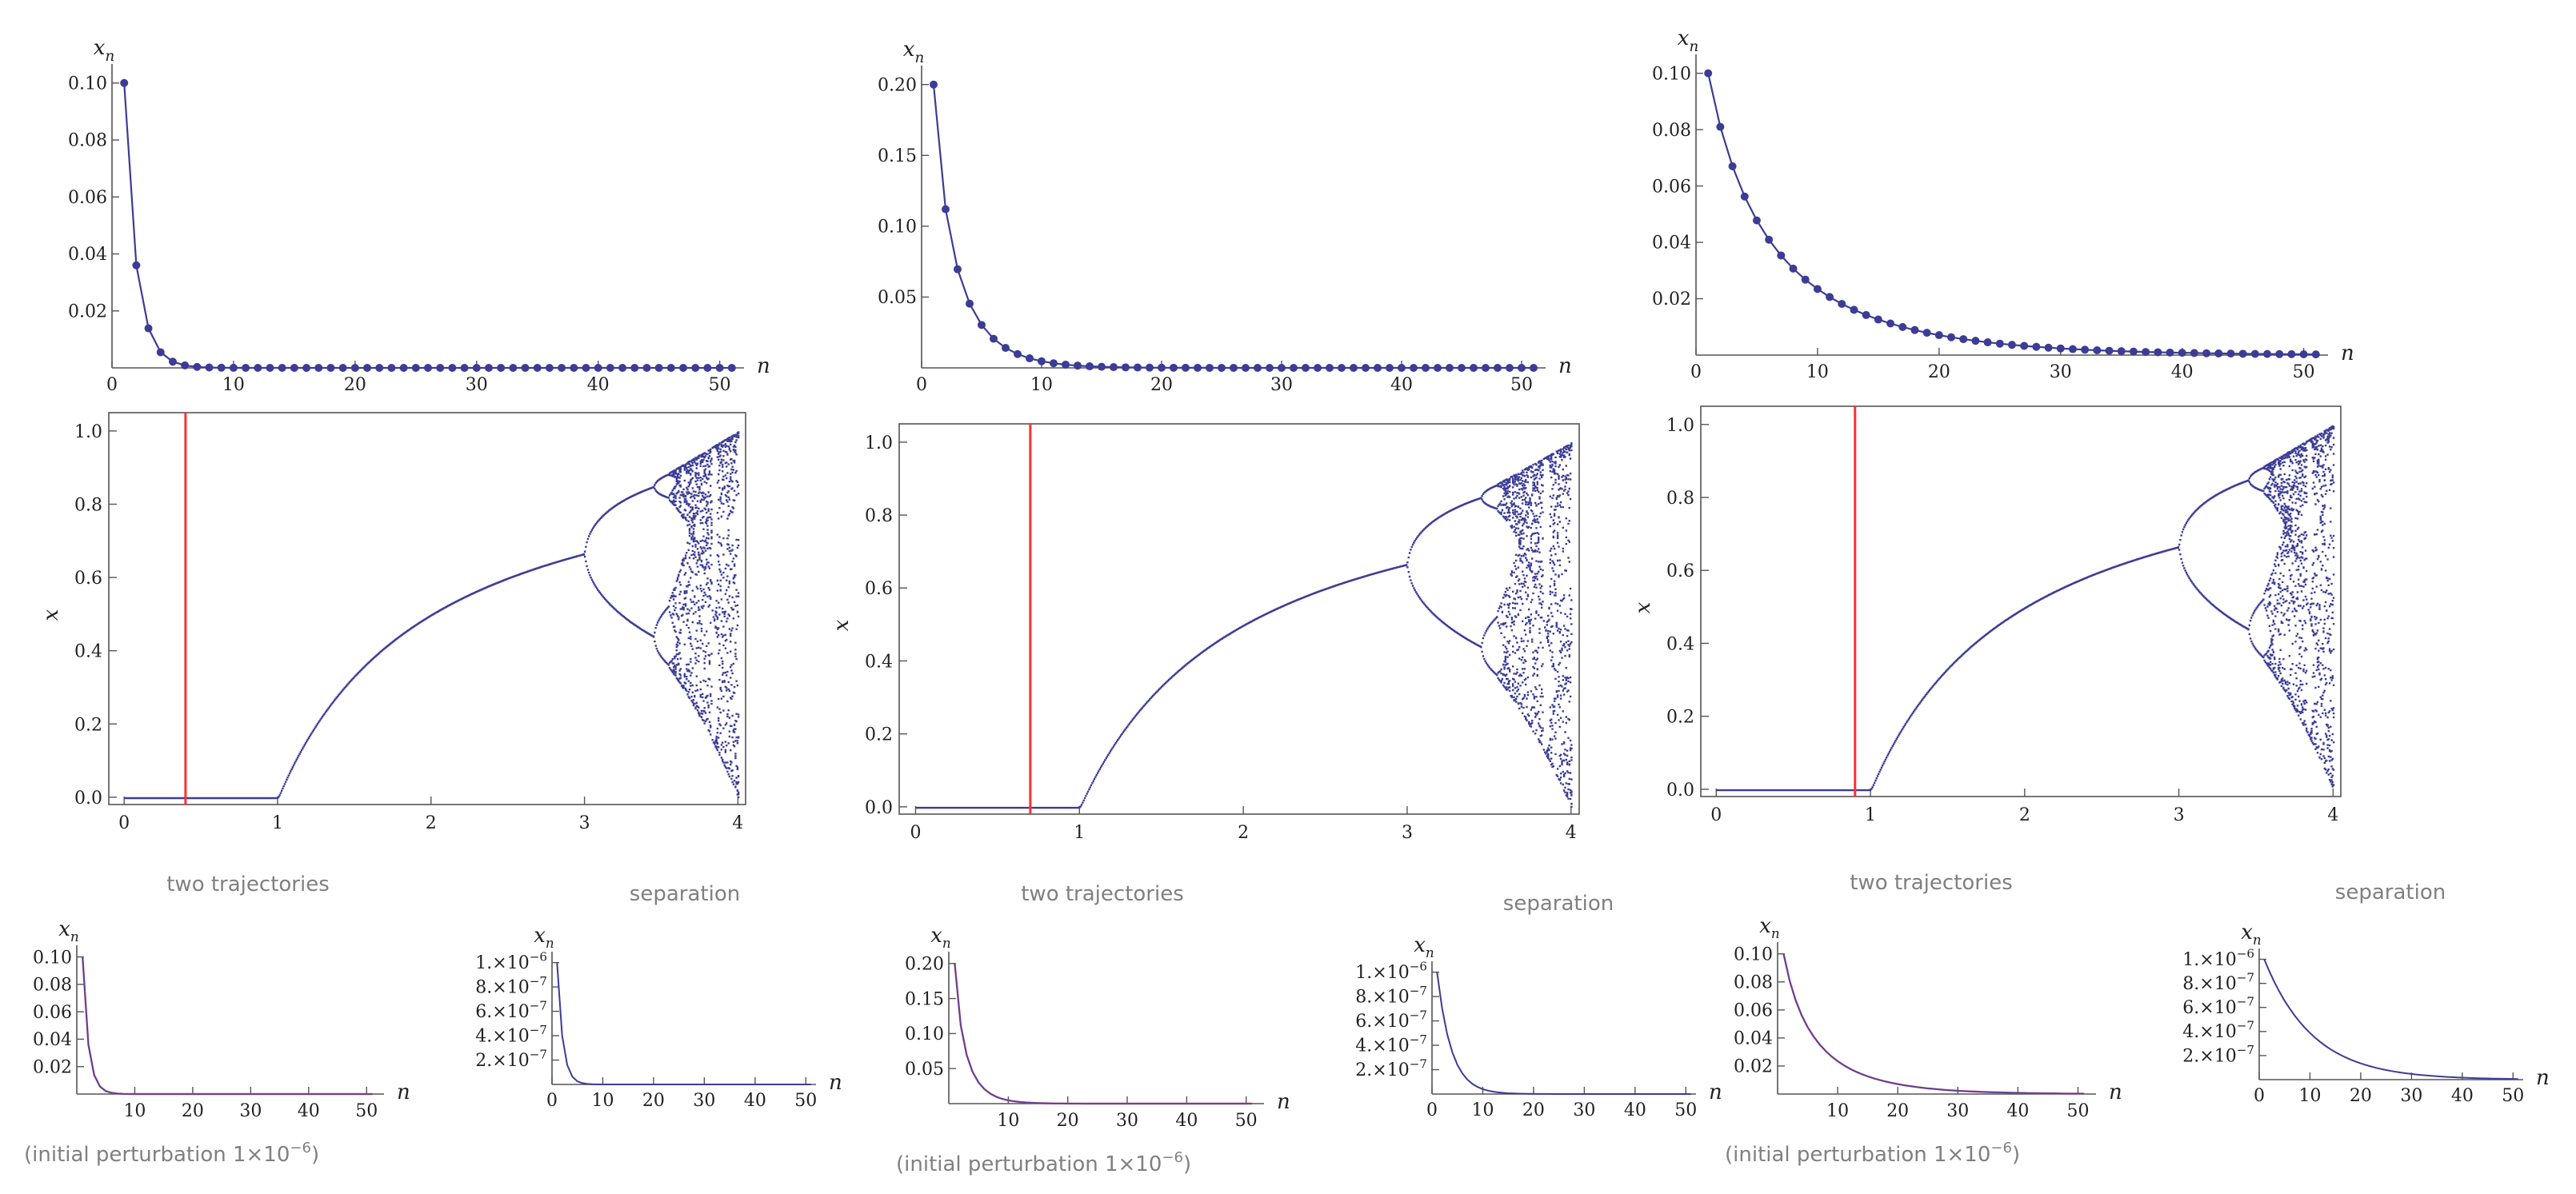 This screenshot has height=1194, width=2576. What do you see at coordinates (1870, 815) in the screenshot?
I see `x-tick-label: 1` at bounding box center [1870, 815].